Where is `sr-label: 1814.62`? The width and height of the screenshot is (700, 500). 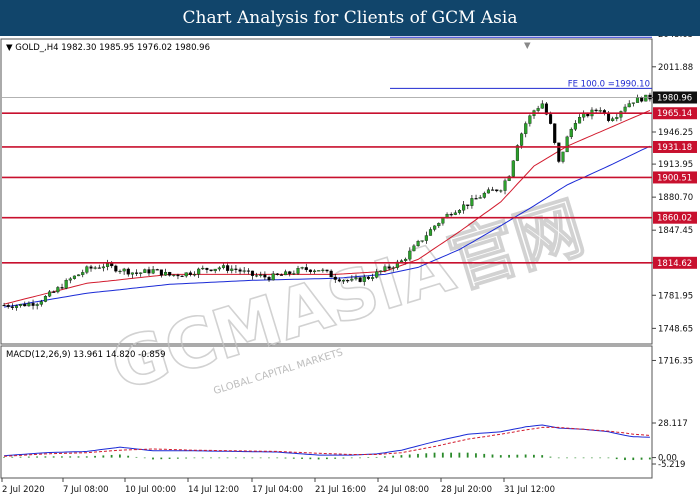 sr-label: 1814.62 is located at coordinates (674, 264).